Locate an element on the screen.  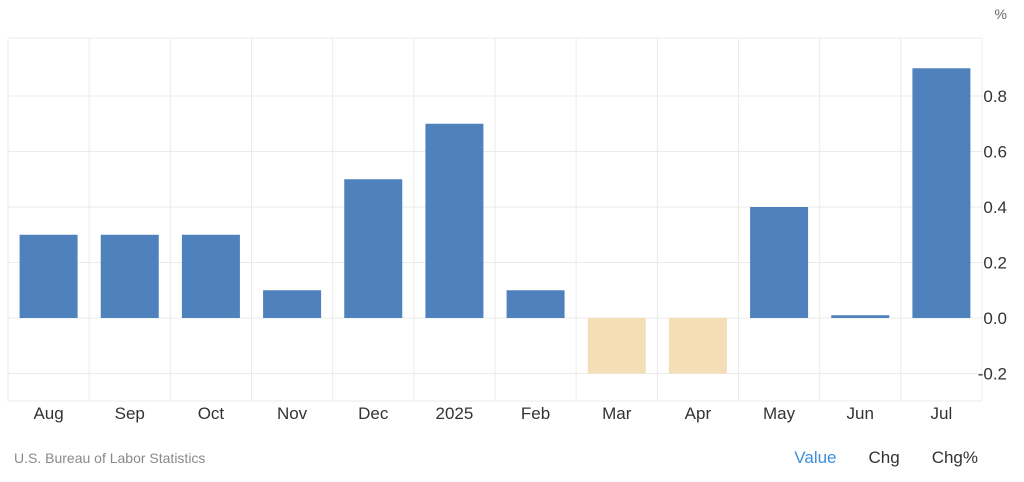
y-tick-label: 0.8 is located at coordinates (995, 96).